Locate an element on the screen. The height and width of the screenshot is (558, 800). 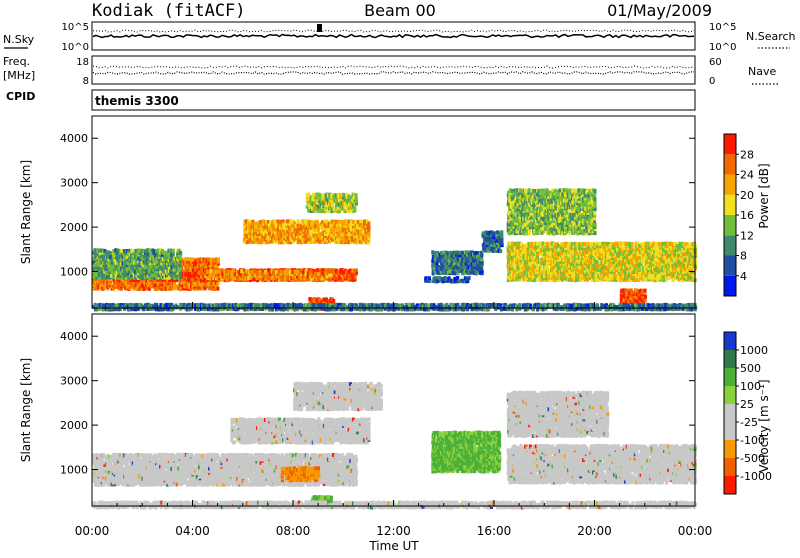
nsearch-trace is located at coordinates (393, 31).